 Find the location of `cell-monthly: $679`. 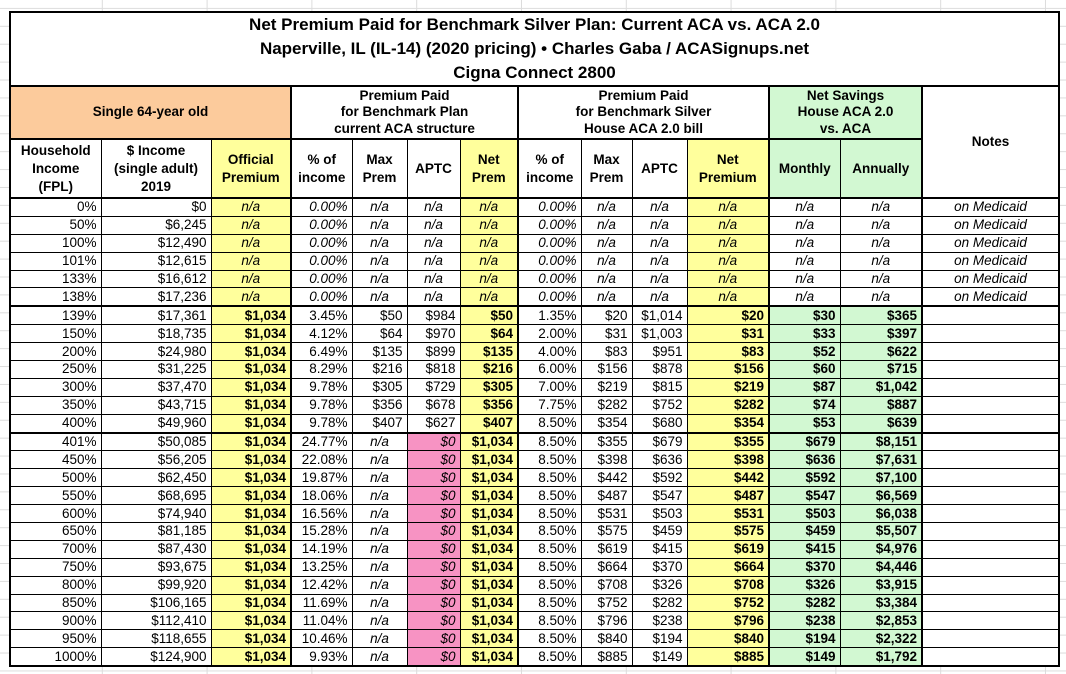

cell-monthly: $679 is located at coordinates (804, 441).